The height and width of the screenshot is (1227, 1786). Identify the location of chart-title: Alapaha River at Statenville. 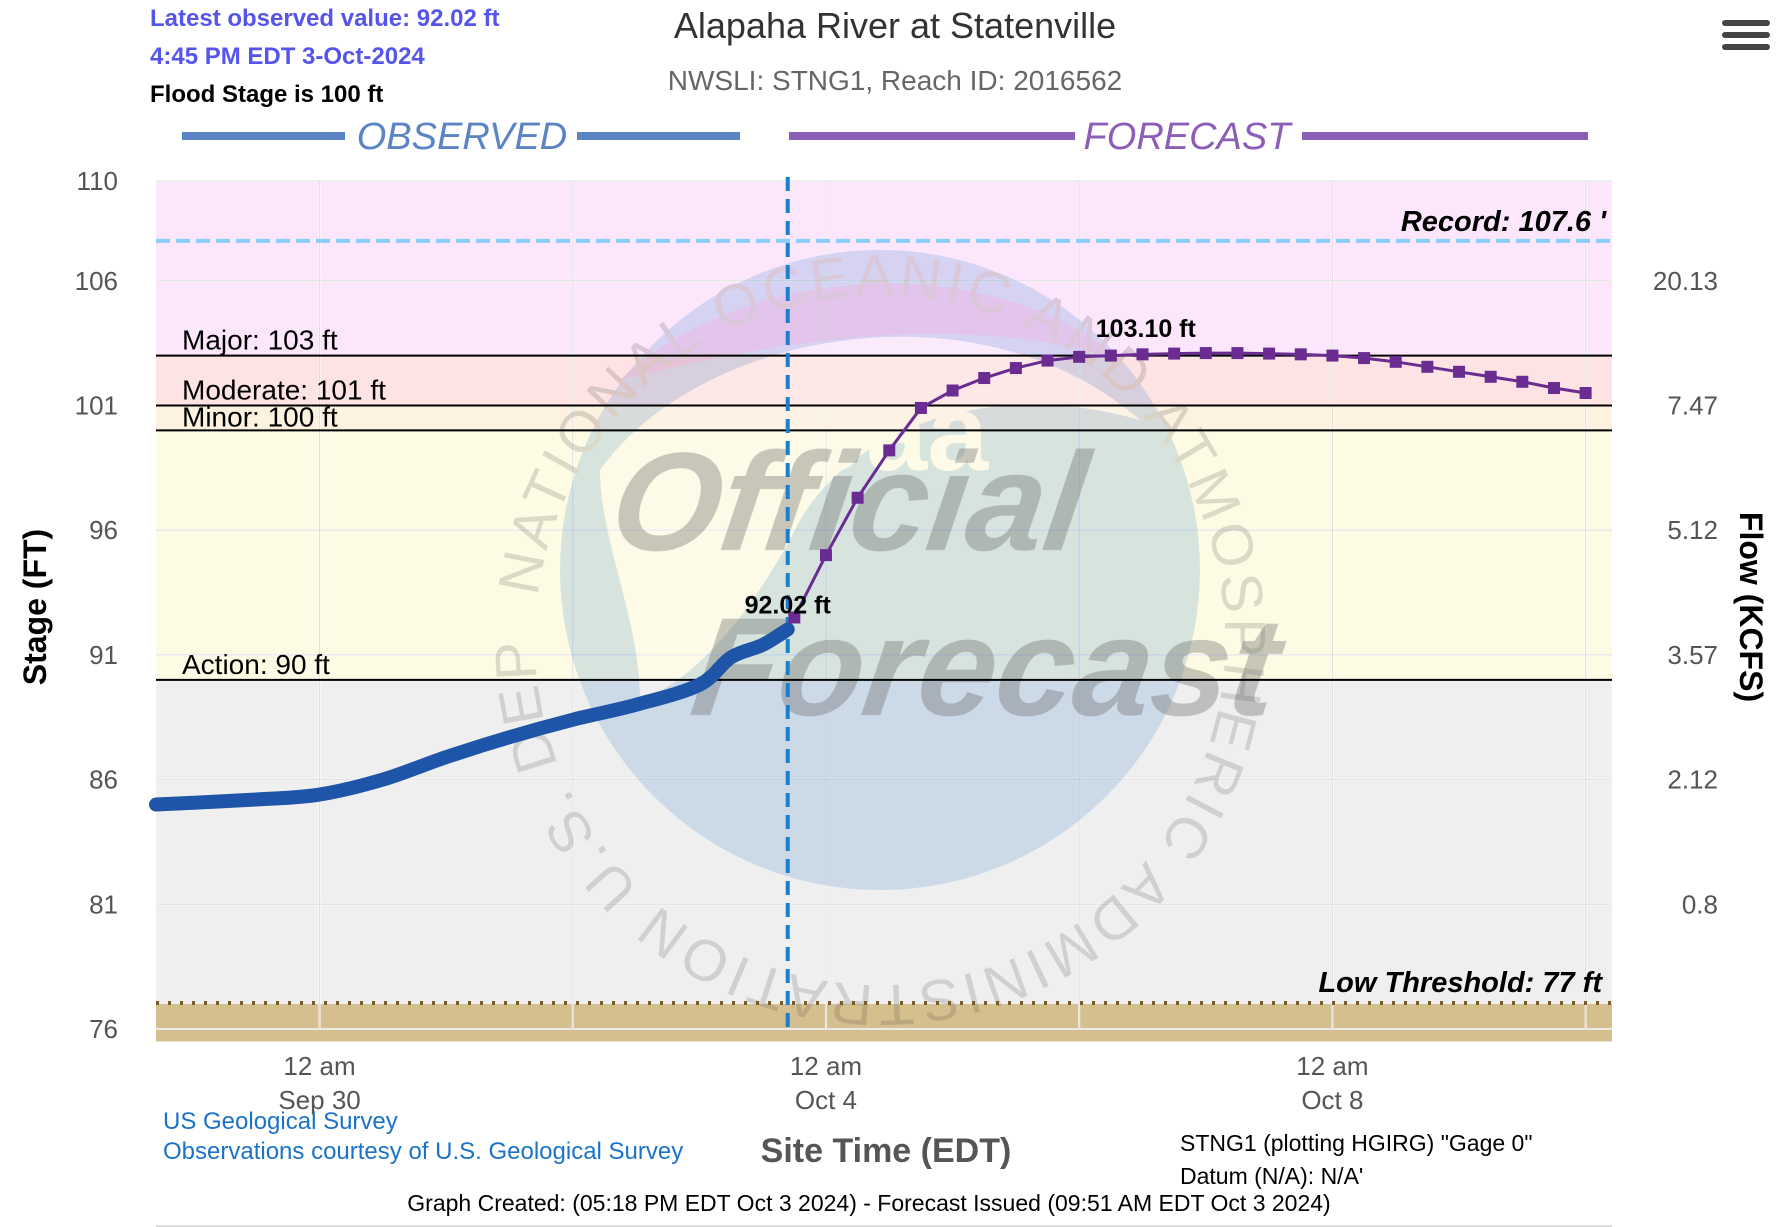
(895, 25).